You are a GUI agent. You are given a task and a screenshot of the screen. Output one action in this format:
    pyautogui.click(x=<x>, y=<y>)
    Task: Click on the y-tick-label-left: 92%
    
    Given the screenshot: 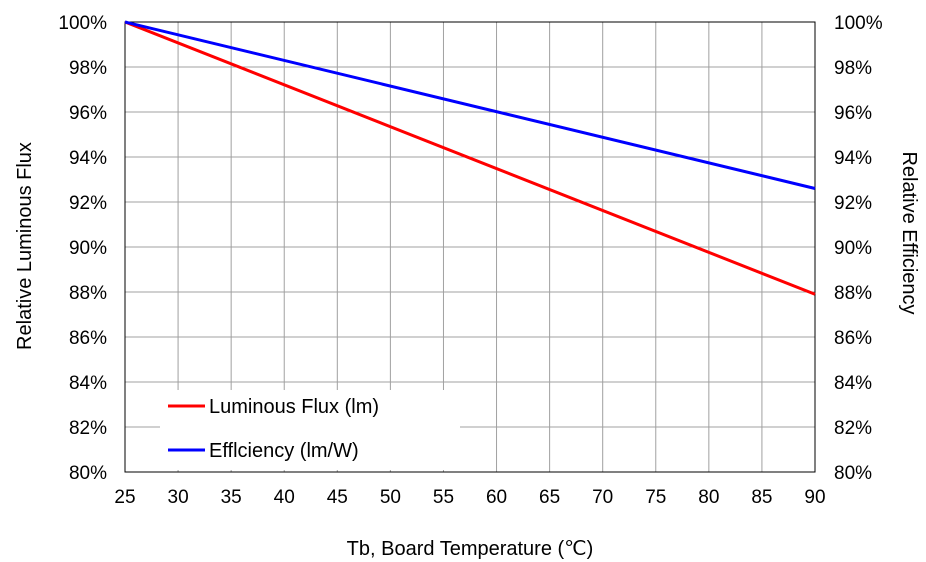 What is the action you would take?
    pyautogui.click(x=88, y=203)
    